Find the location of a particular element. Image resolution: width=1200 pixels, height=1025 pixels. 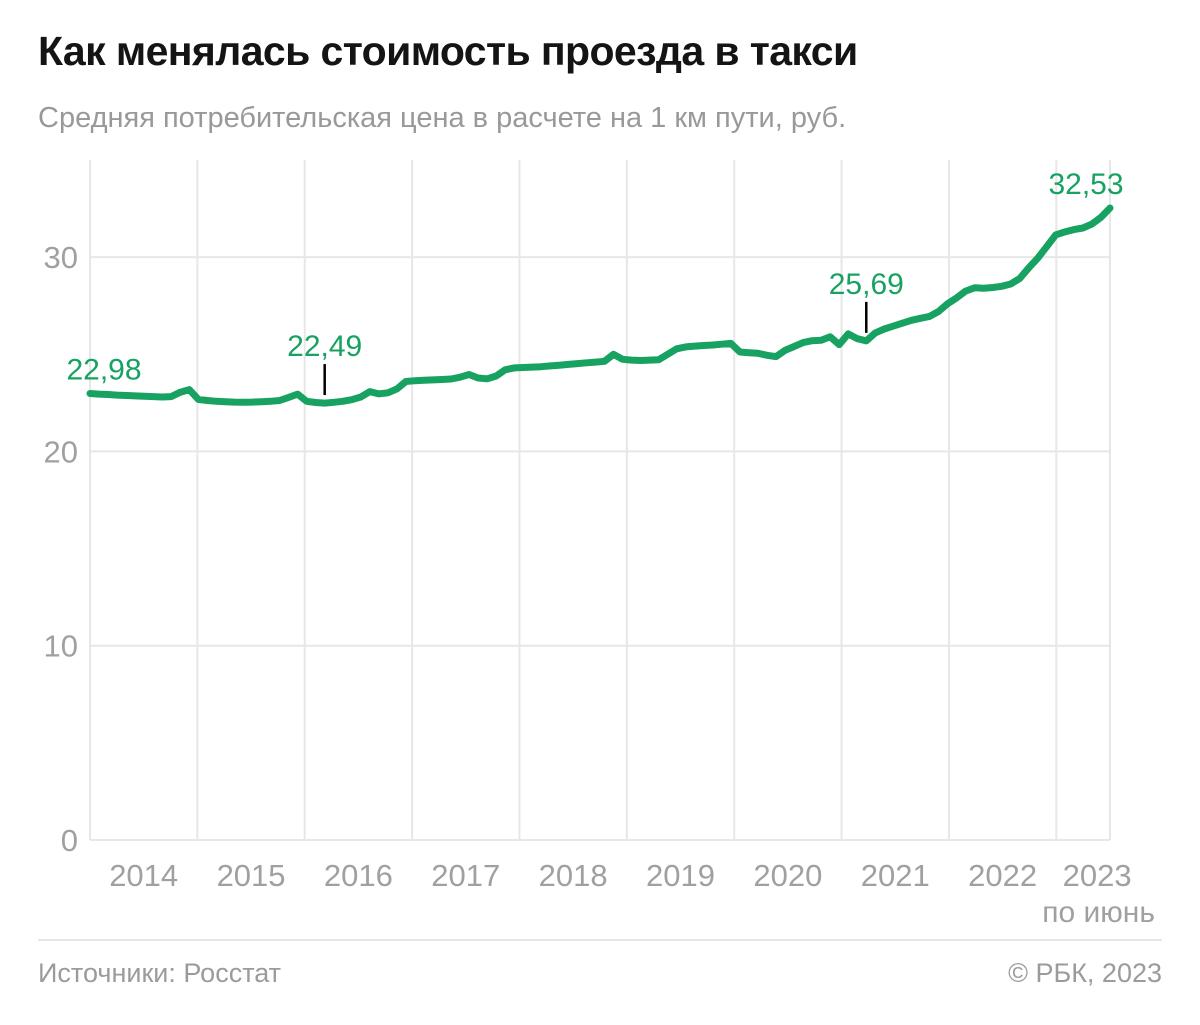

y-tick-label: 30 is located at coordinates (61, 257).